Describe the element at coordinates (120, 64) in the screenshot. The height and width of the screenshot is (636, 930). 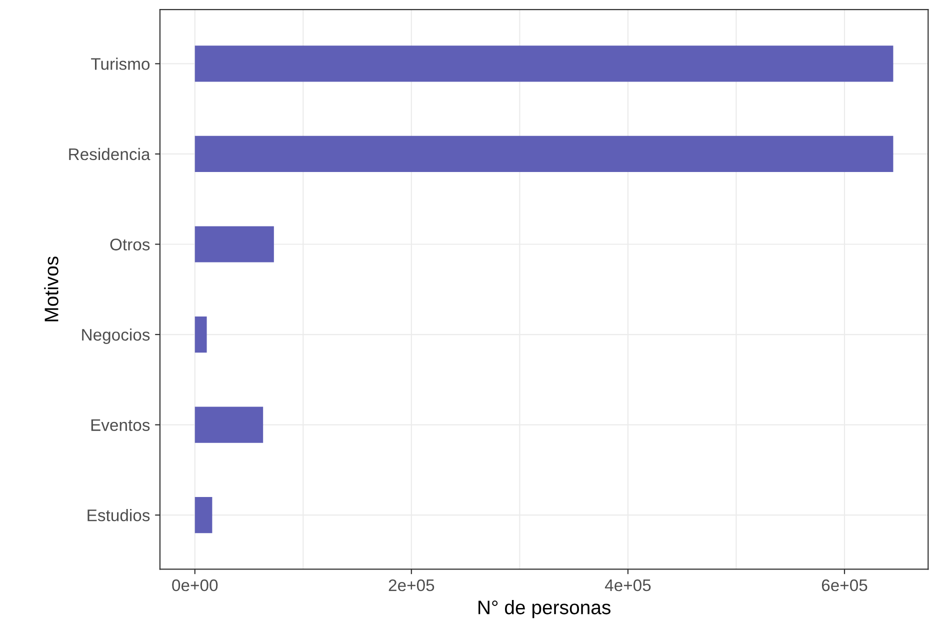
I see `y-tick-label: Turismo` at that location.